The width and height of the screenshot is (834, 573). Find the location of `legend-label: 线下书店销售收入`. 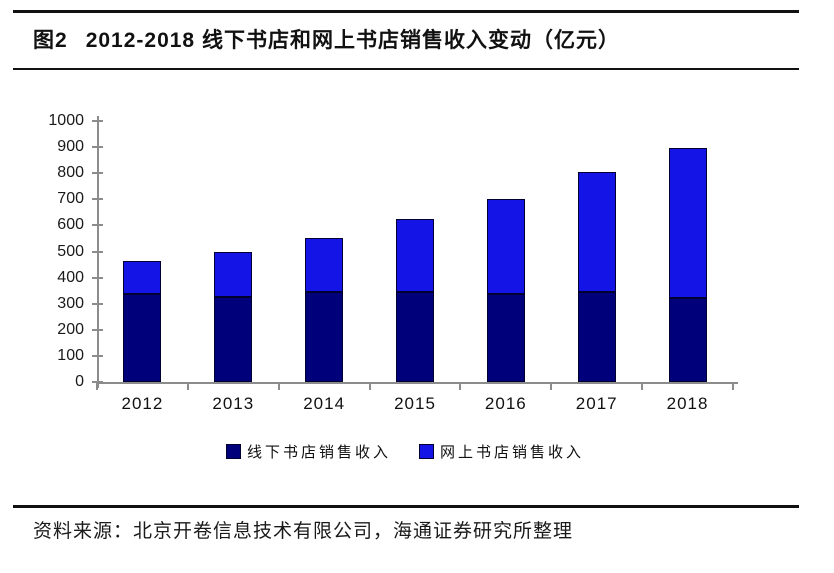

legend-label: 线下书店销售收入 is located at coordinates (318, 452).